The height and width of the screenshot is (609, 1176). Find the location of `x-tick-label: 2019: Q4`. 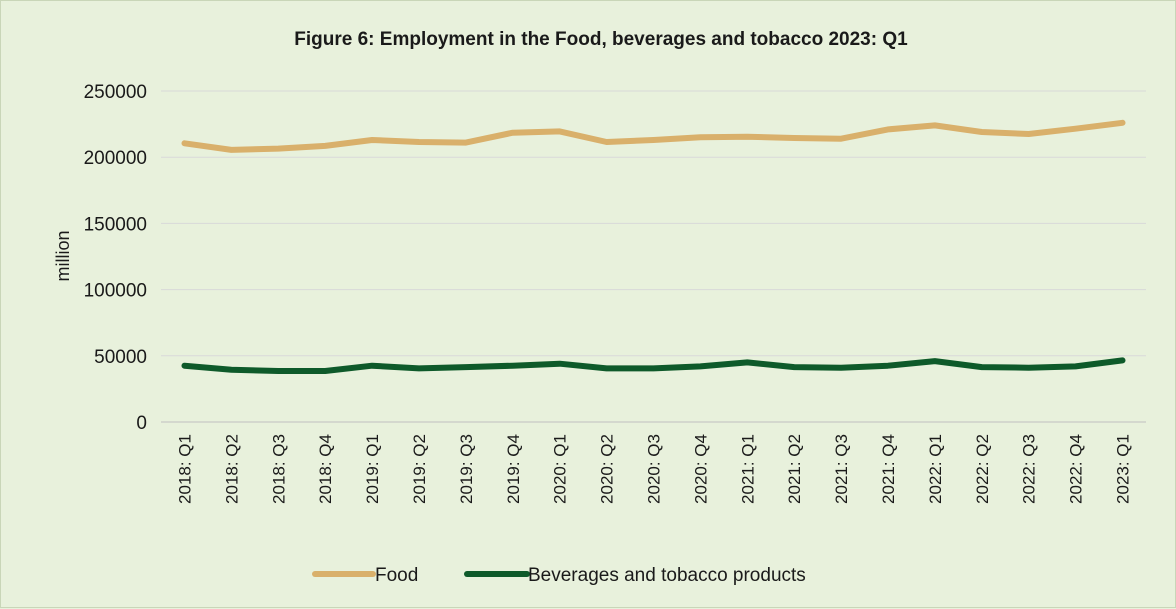

x-tick-label: 2019: Q4 is located at coordinates (513, 469).